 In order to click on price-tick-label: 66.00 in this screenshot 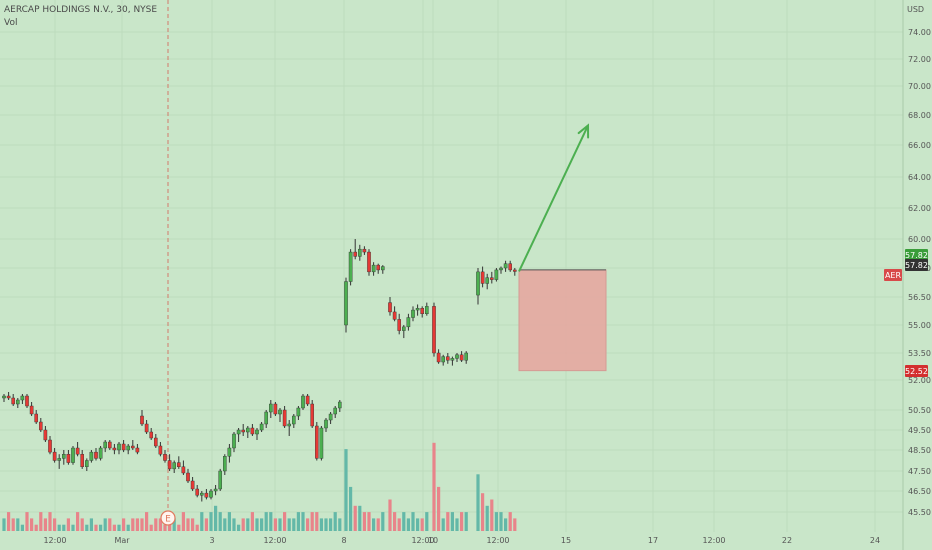, I will do `click(919, 145)`.